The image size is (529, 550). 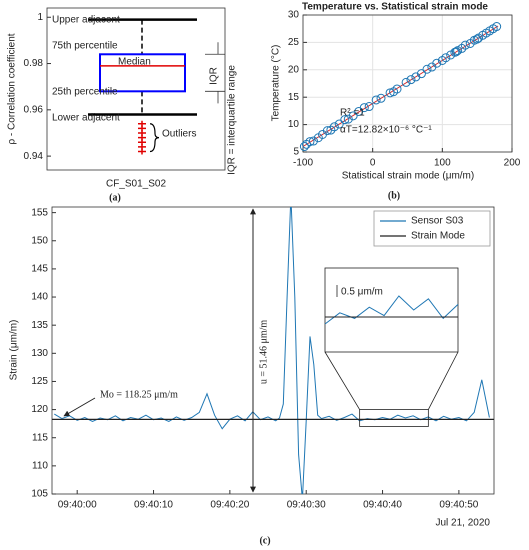 I want to click on x-axis-label: Statistical strain mode (μm/m), so click(x=408, y=176).